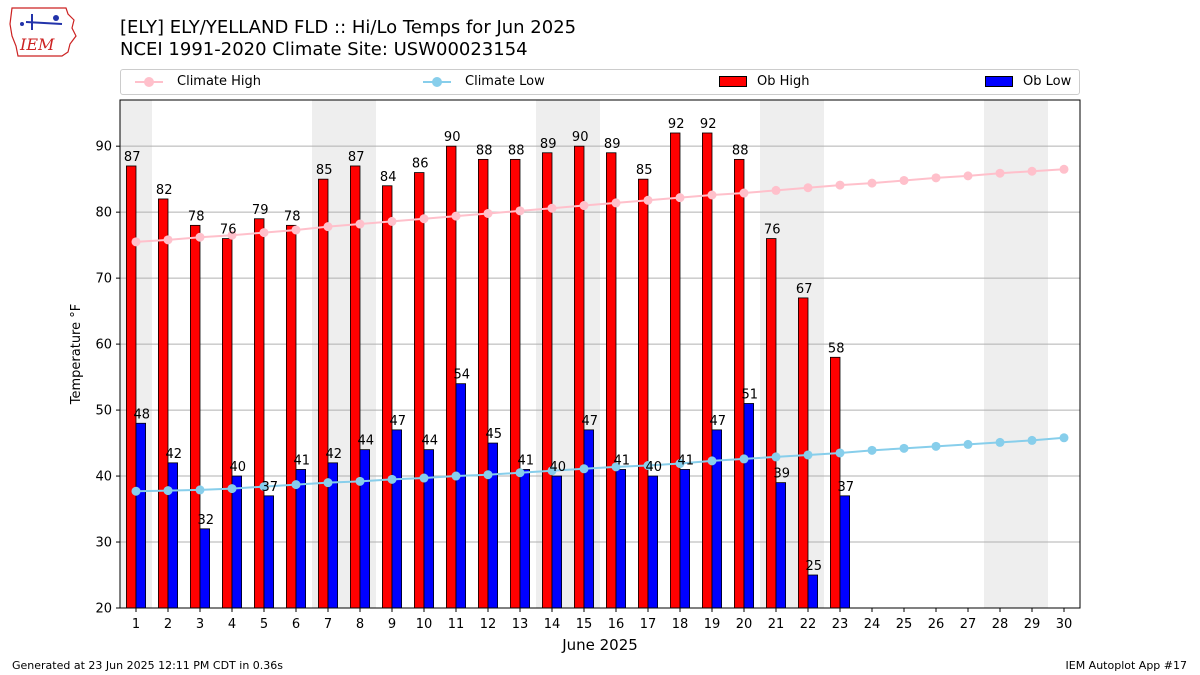 Image resolution: width=1200 pixels, height=675 pixels. Describe the element at coordinates (142, 414) in the screenshot. I see `ob-low-bar-label: 48` at that location.